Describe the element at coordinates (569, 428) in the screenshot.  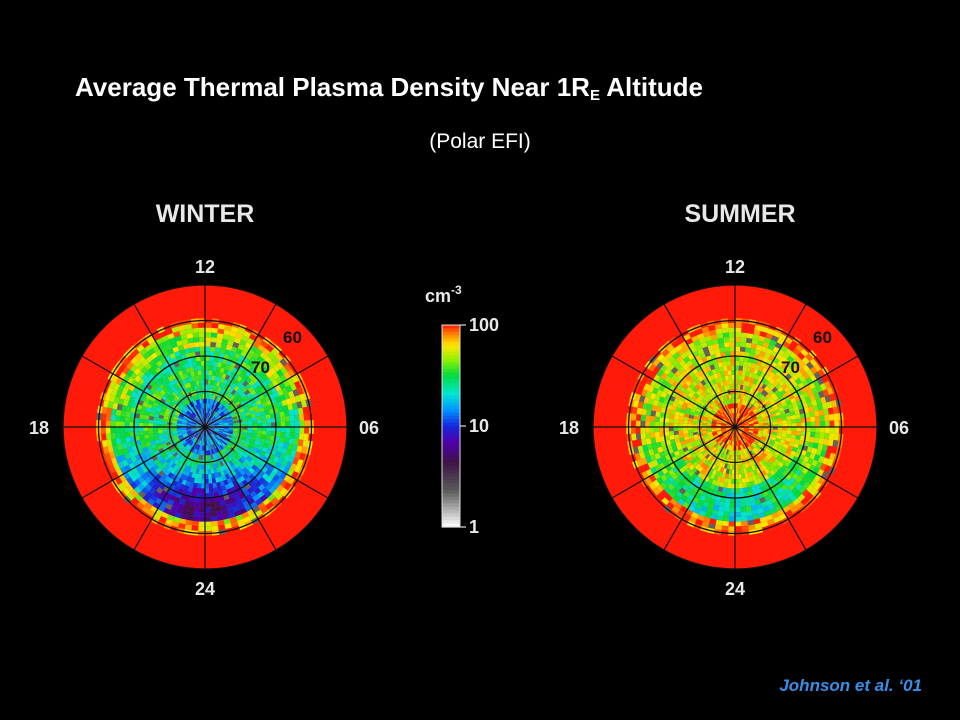
I see `mlt-label: 18` at that location.